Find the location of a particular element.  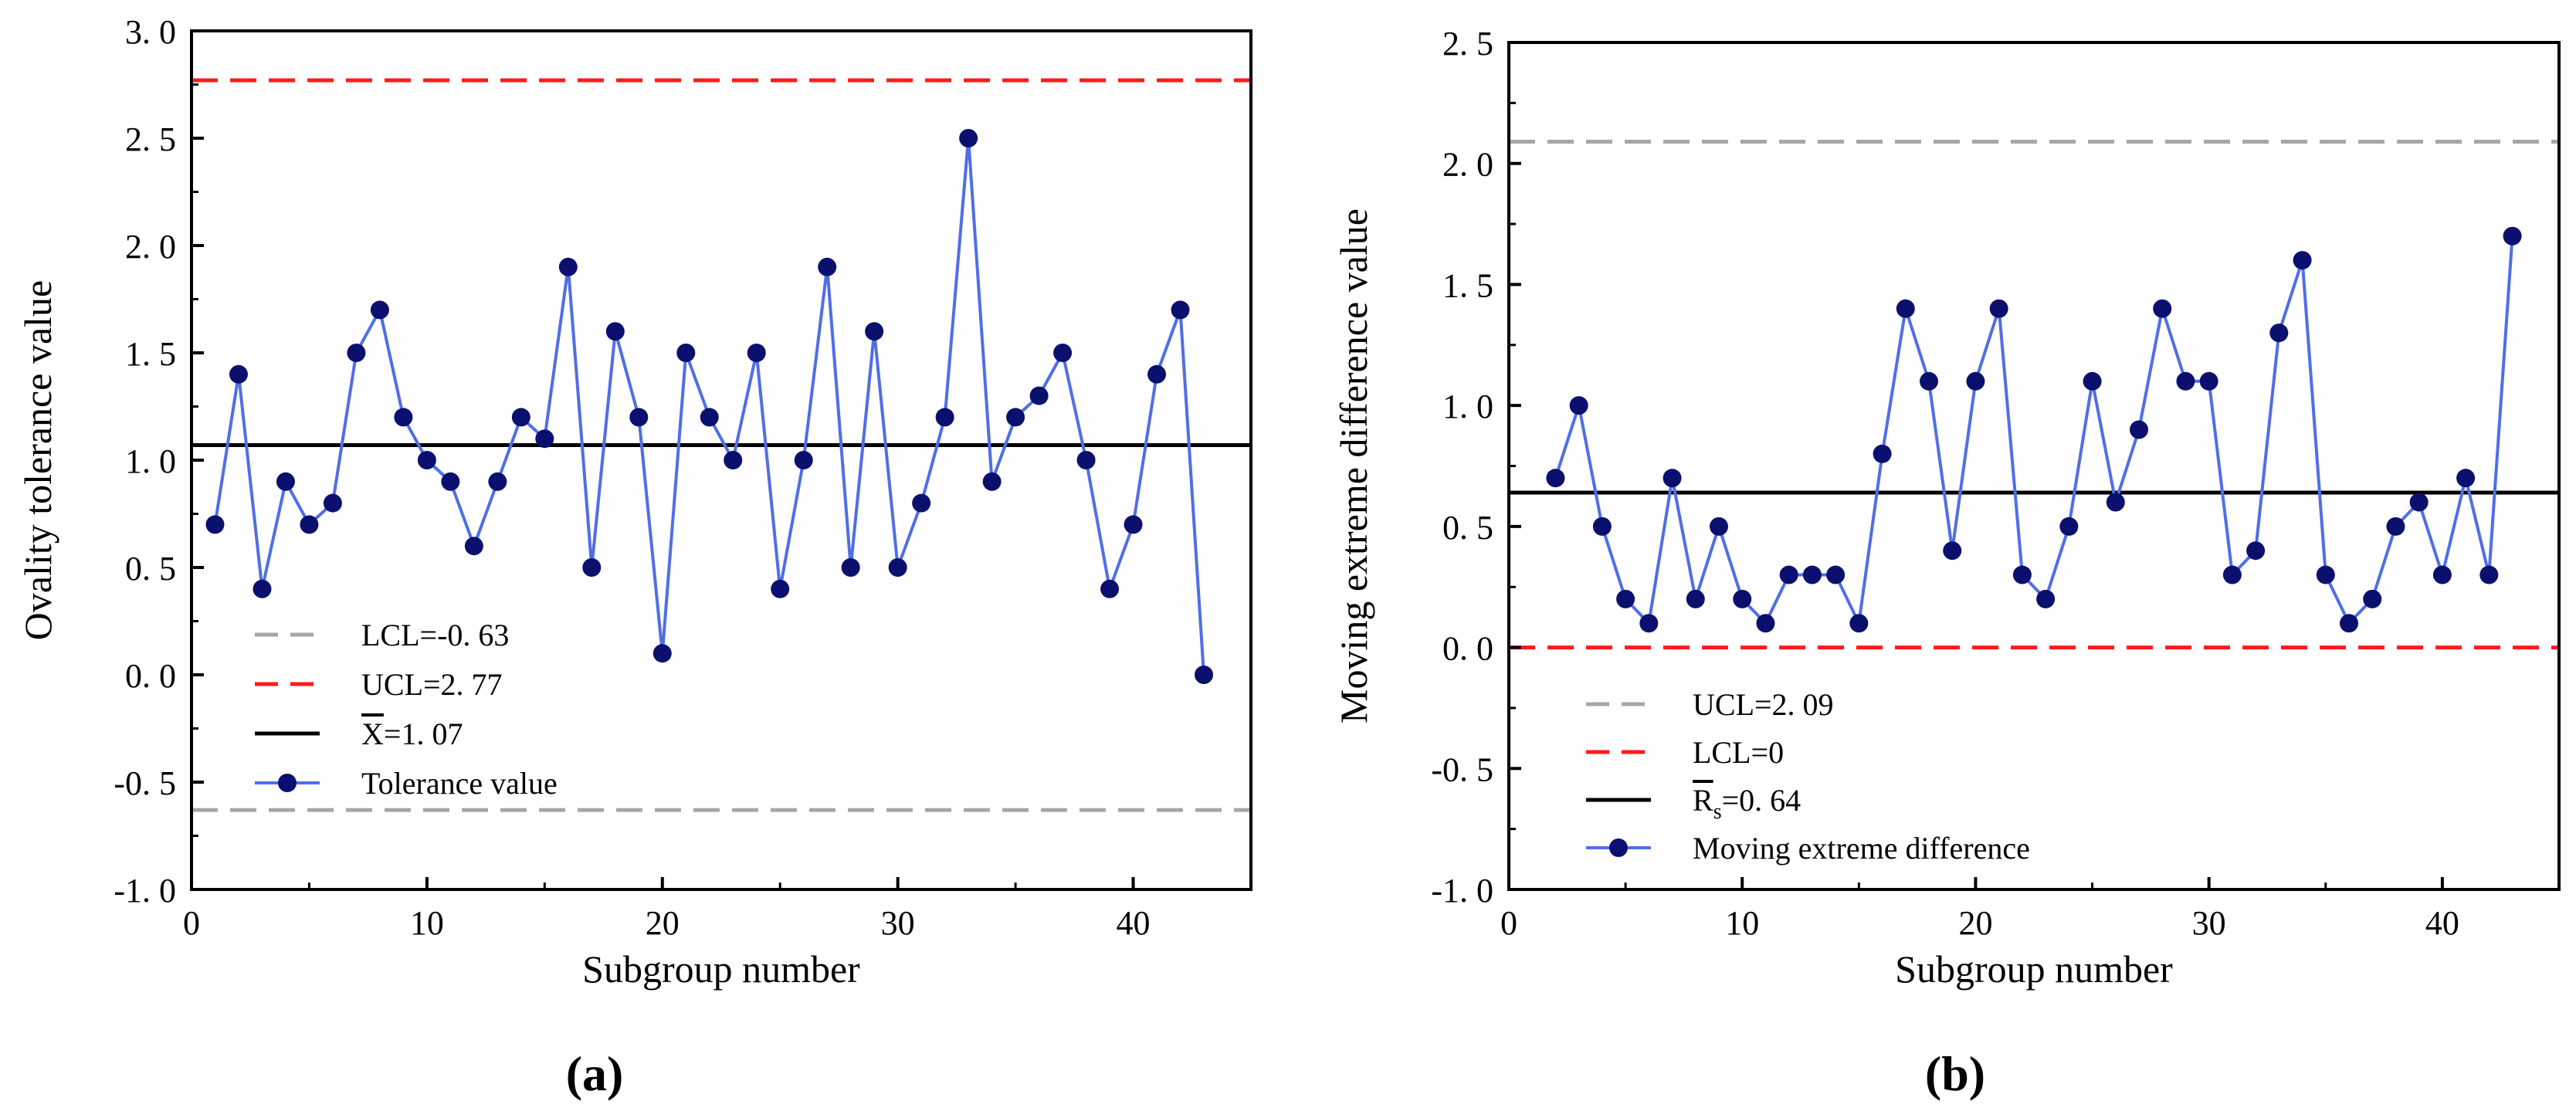

y-tick-label: -1. 0 is located at coordinates (145, 891).